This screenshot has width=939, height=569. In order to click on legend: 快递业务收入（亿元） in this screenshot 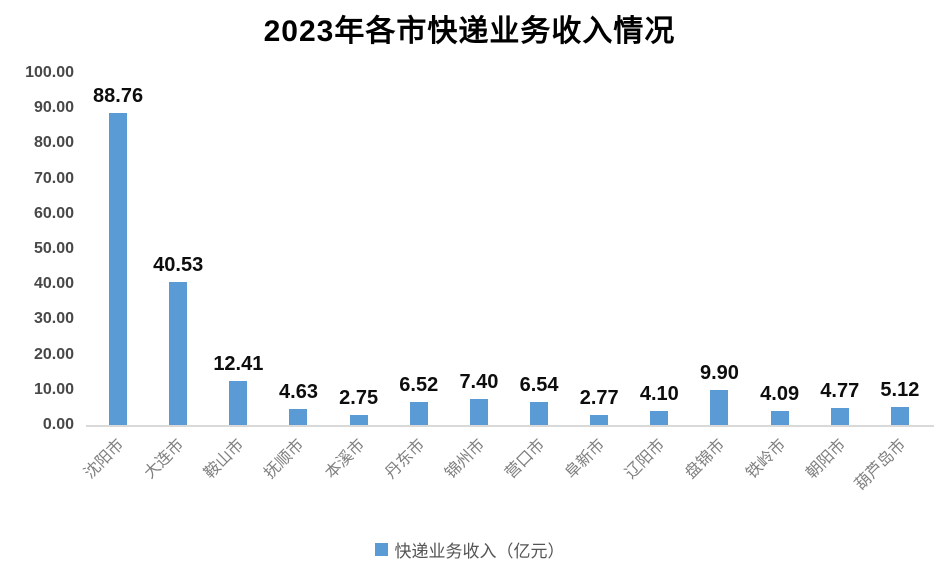, I will do `click(469, 549)`.